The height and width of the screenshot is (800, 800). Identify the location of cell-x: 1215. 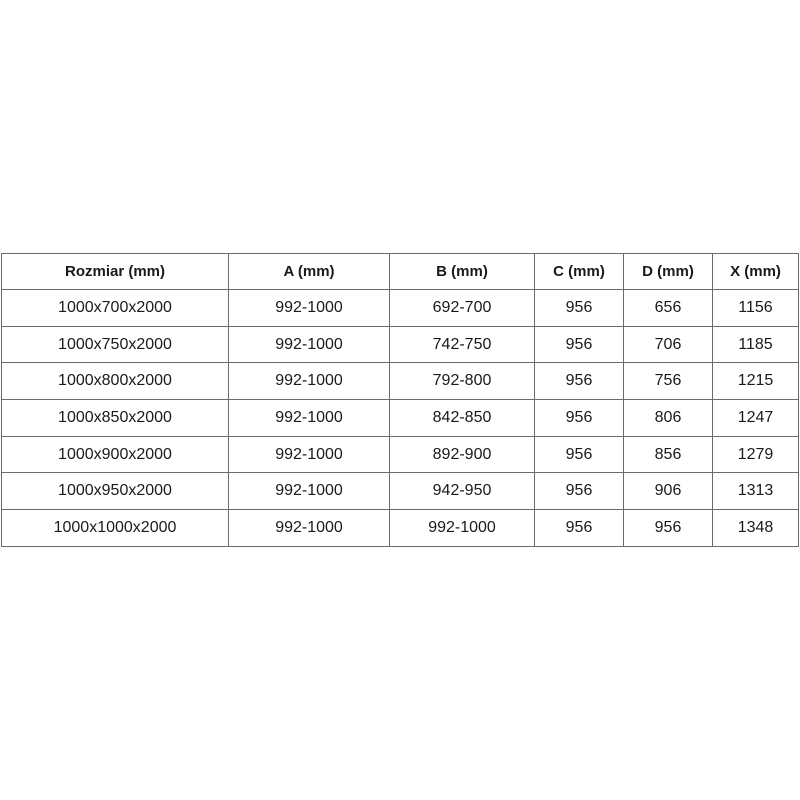
(755, 381).